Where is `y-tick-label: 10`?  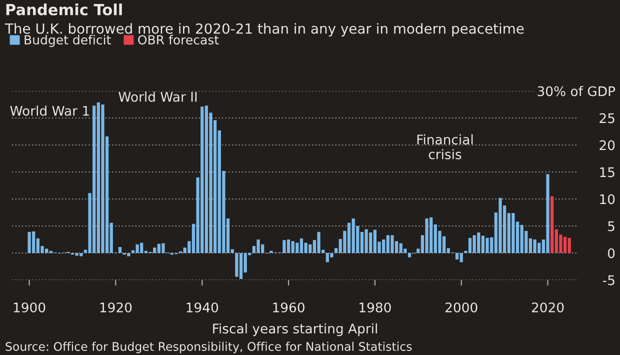 y-tick-label: 10 is located at coordinates (607, 199).